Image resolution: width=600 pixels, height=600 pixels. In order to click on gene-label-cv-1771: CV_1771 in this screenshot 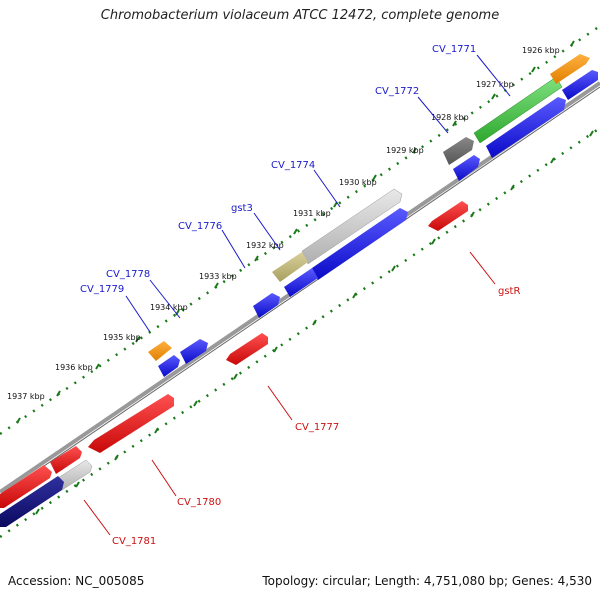, I will do `click(454, 49)`.